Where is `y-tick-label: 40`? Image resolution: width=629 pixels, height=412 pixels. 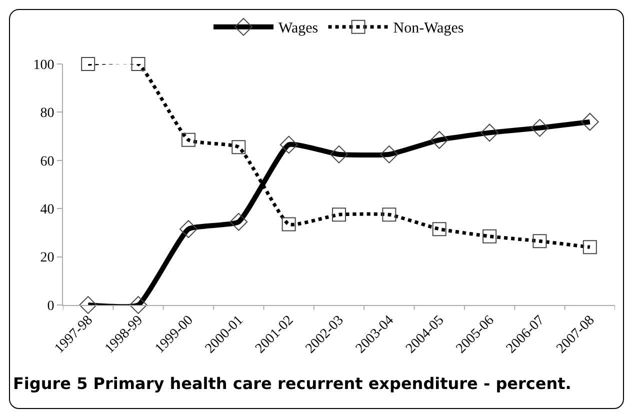 y-tick-label: 40 is located at coordinates (47, 210).